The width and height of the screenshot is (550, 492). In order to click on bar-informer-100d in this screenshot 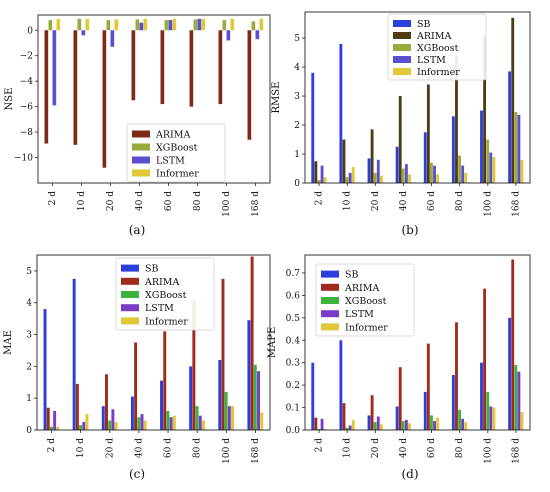, I will do `click(232, 24)`.